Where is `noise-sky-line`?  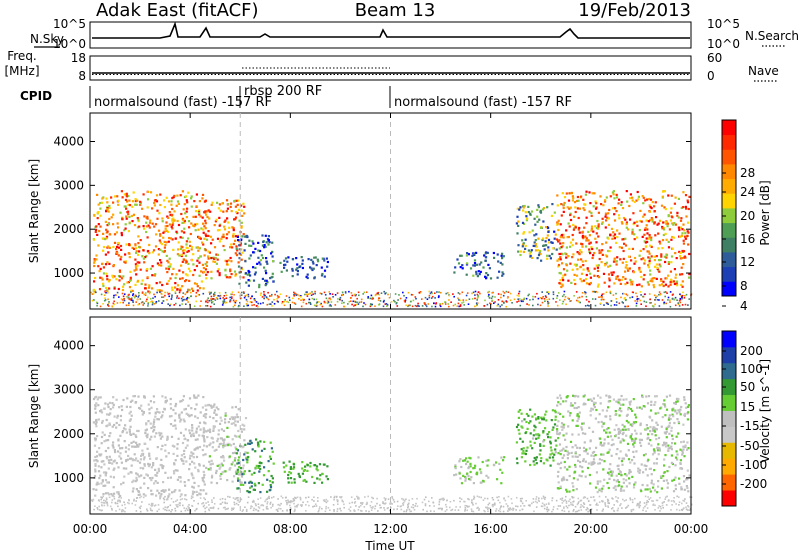
noise-sky-line is located at coordinates (391, 30).